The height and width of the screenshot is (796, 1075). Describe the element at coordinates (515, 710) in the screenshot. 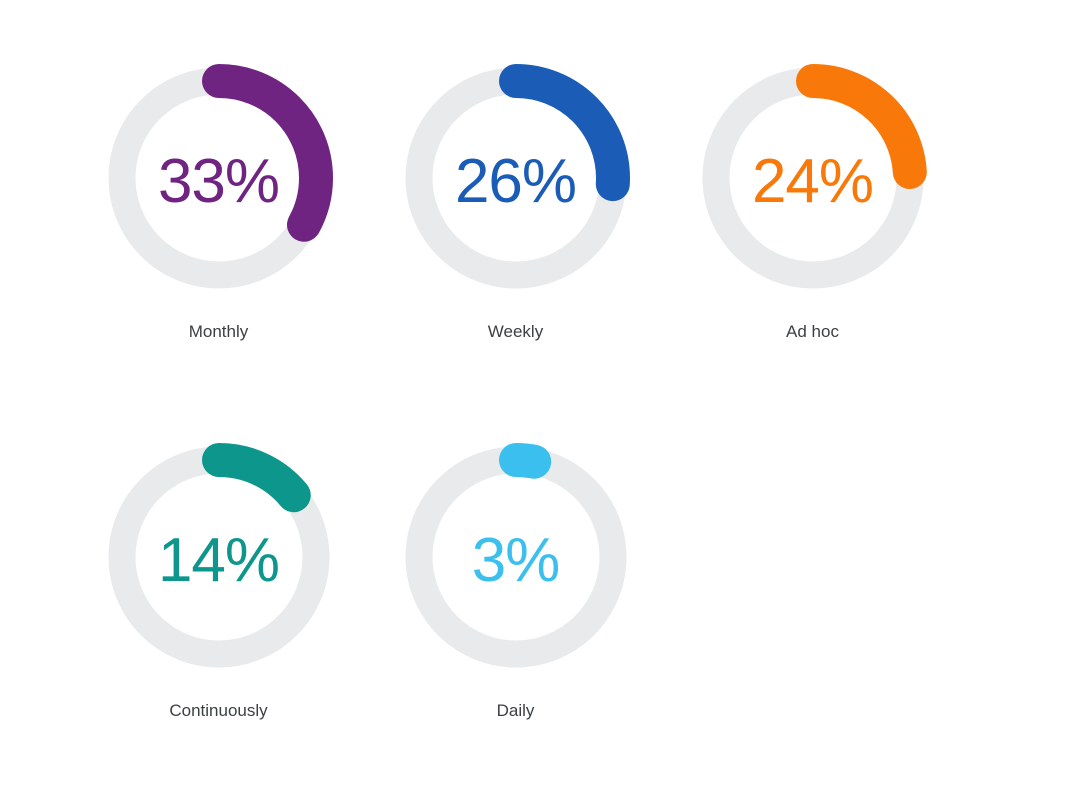

I see `donut-category-label: Daily` at that location.